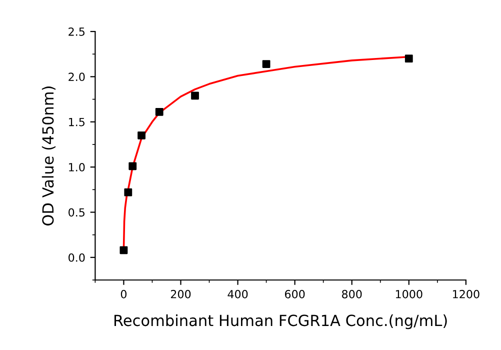 The height and width of the screenshot is (350, 501). Describe the element at coordinates (76, 257) in the screenshot. I see `y-tick-label: 0.0` at that location.